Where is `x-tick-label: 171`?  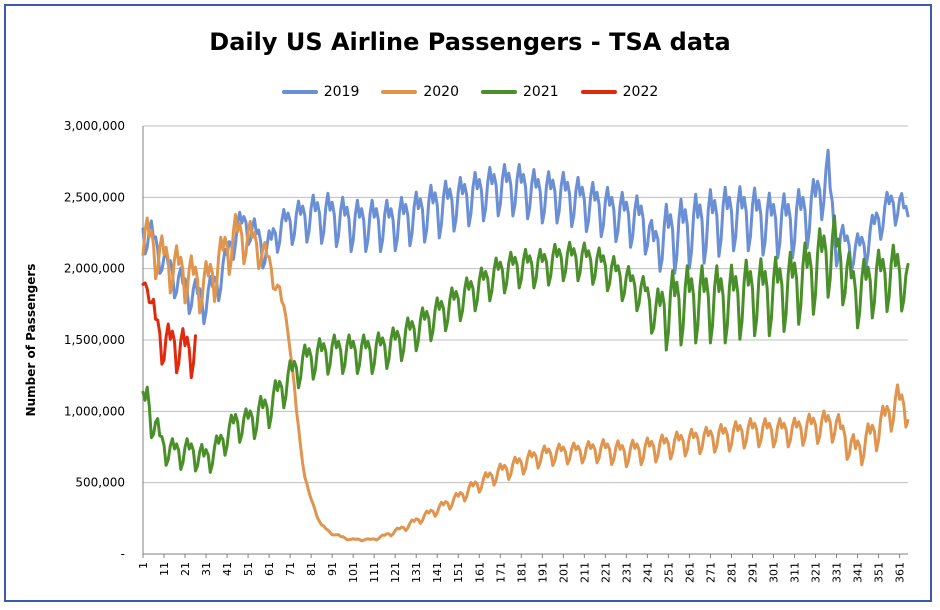 x-tick-label: 171 is located at coordinates (500, 572).